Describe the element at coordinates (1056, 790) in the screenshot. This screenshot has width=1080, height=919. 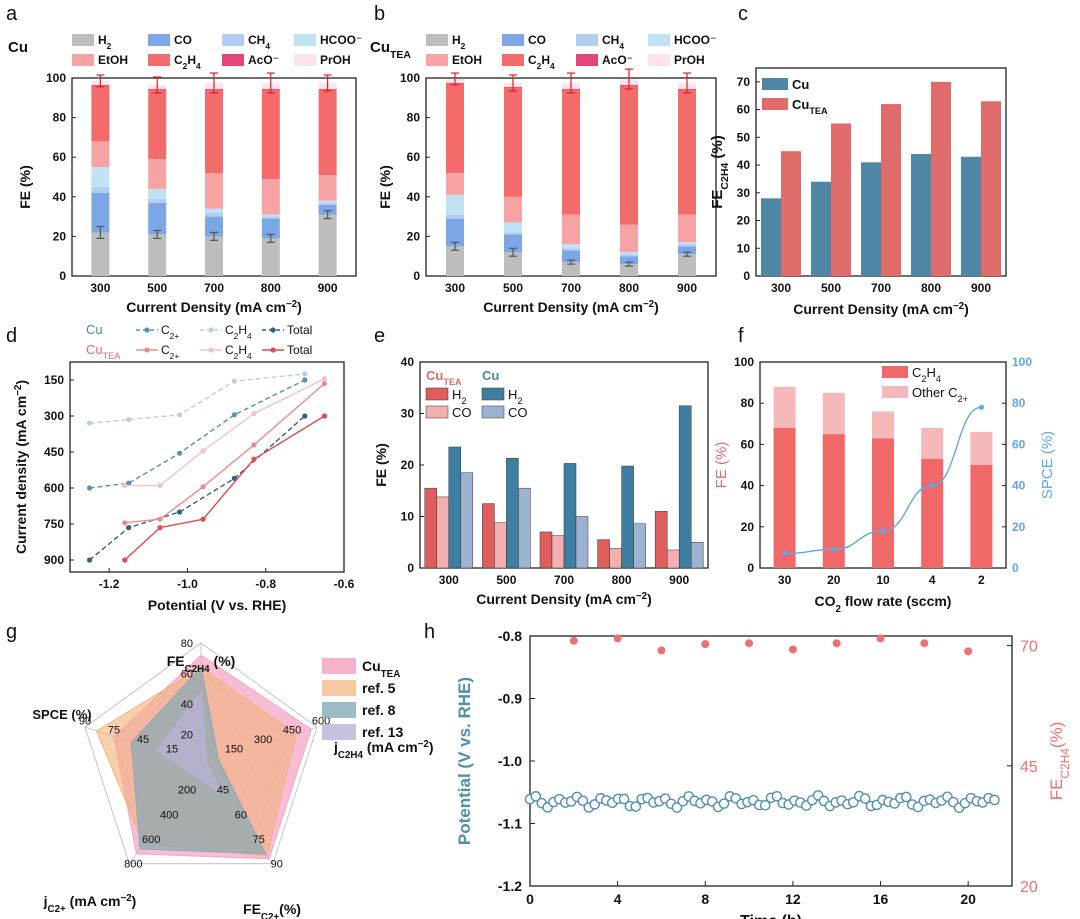
I see `text-part: FE` at that location.